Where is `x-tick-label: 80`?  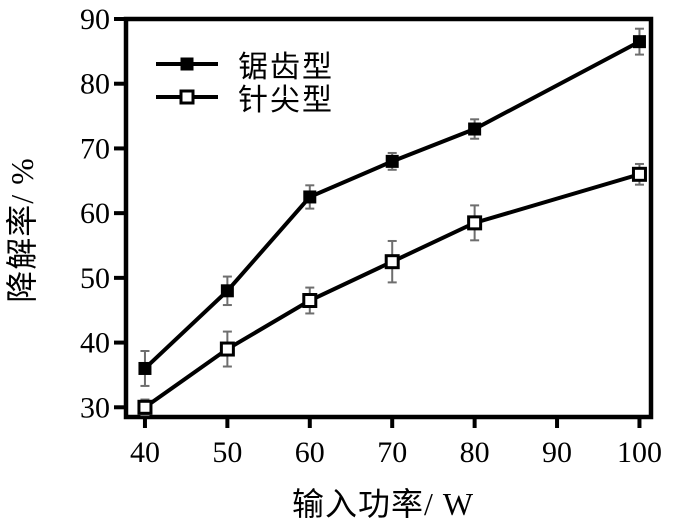 x-tick-label: 80 is located at coordinates (475, 452).